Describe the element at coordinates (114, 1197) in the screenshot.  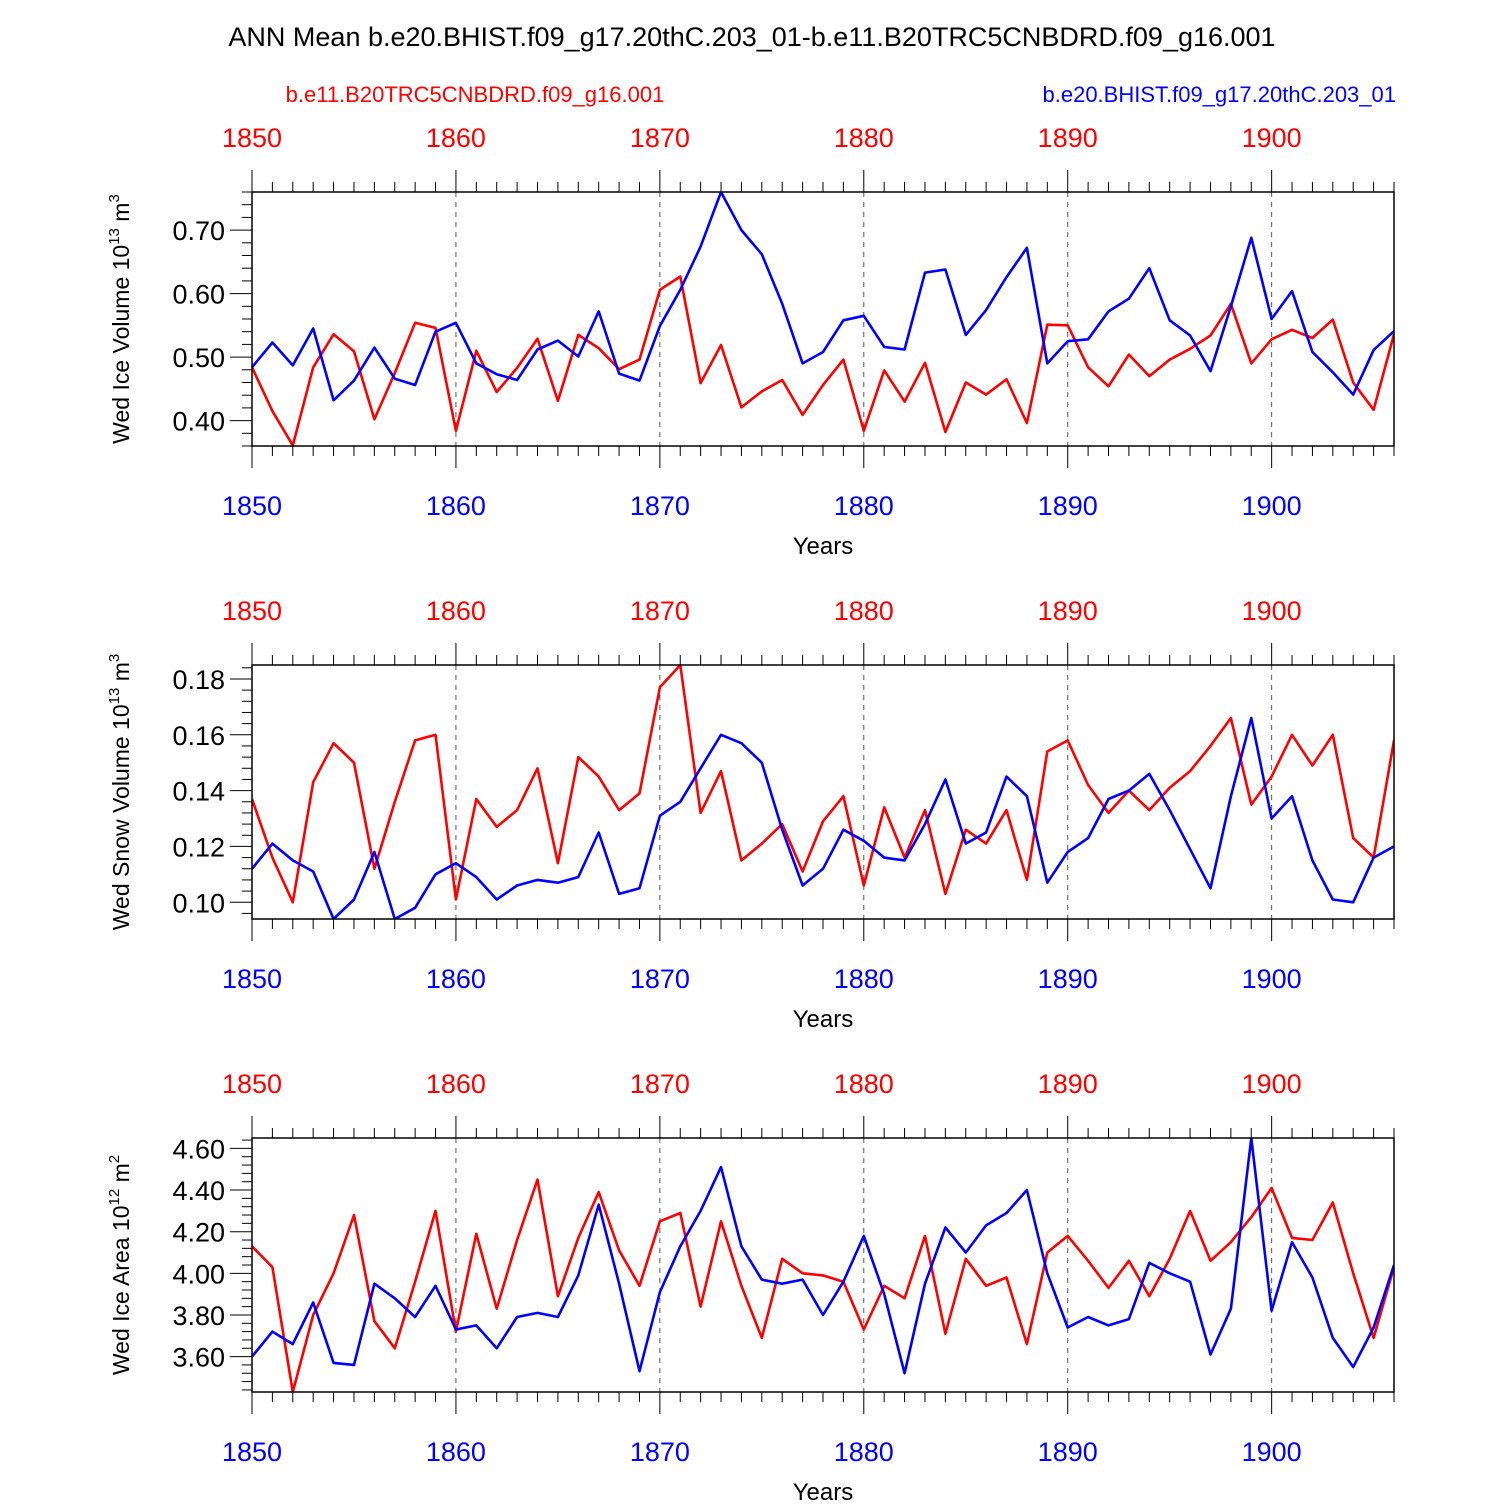
I see `y-axis-label-exponent: 12` at that location.